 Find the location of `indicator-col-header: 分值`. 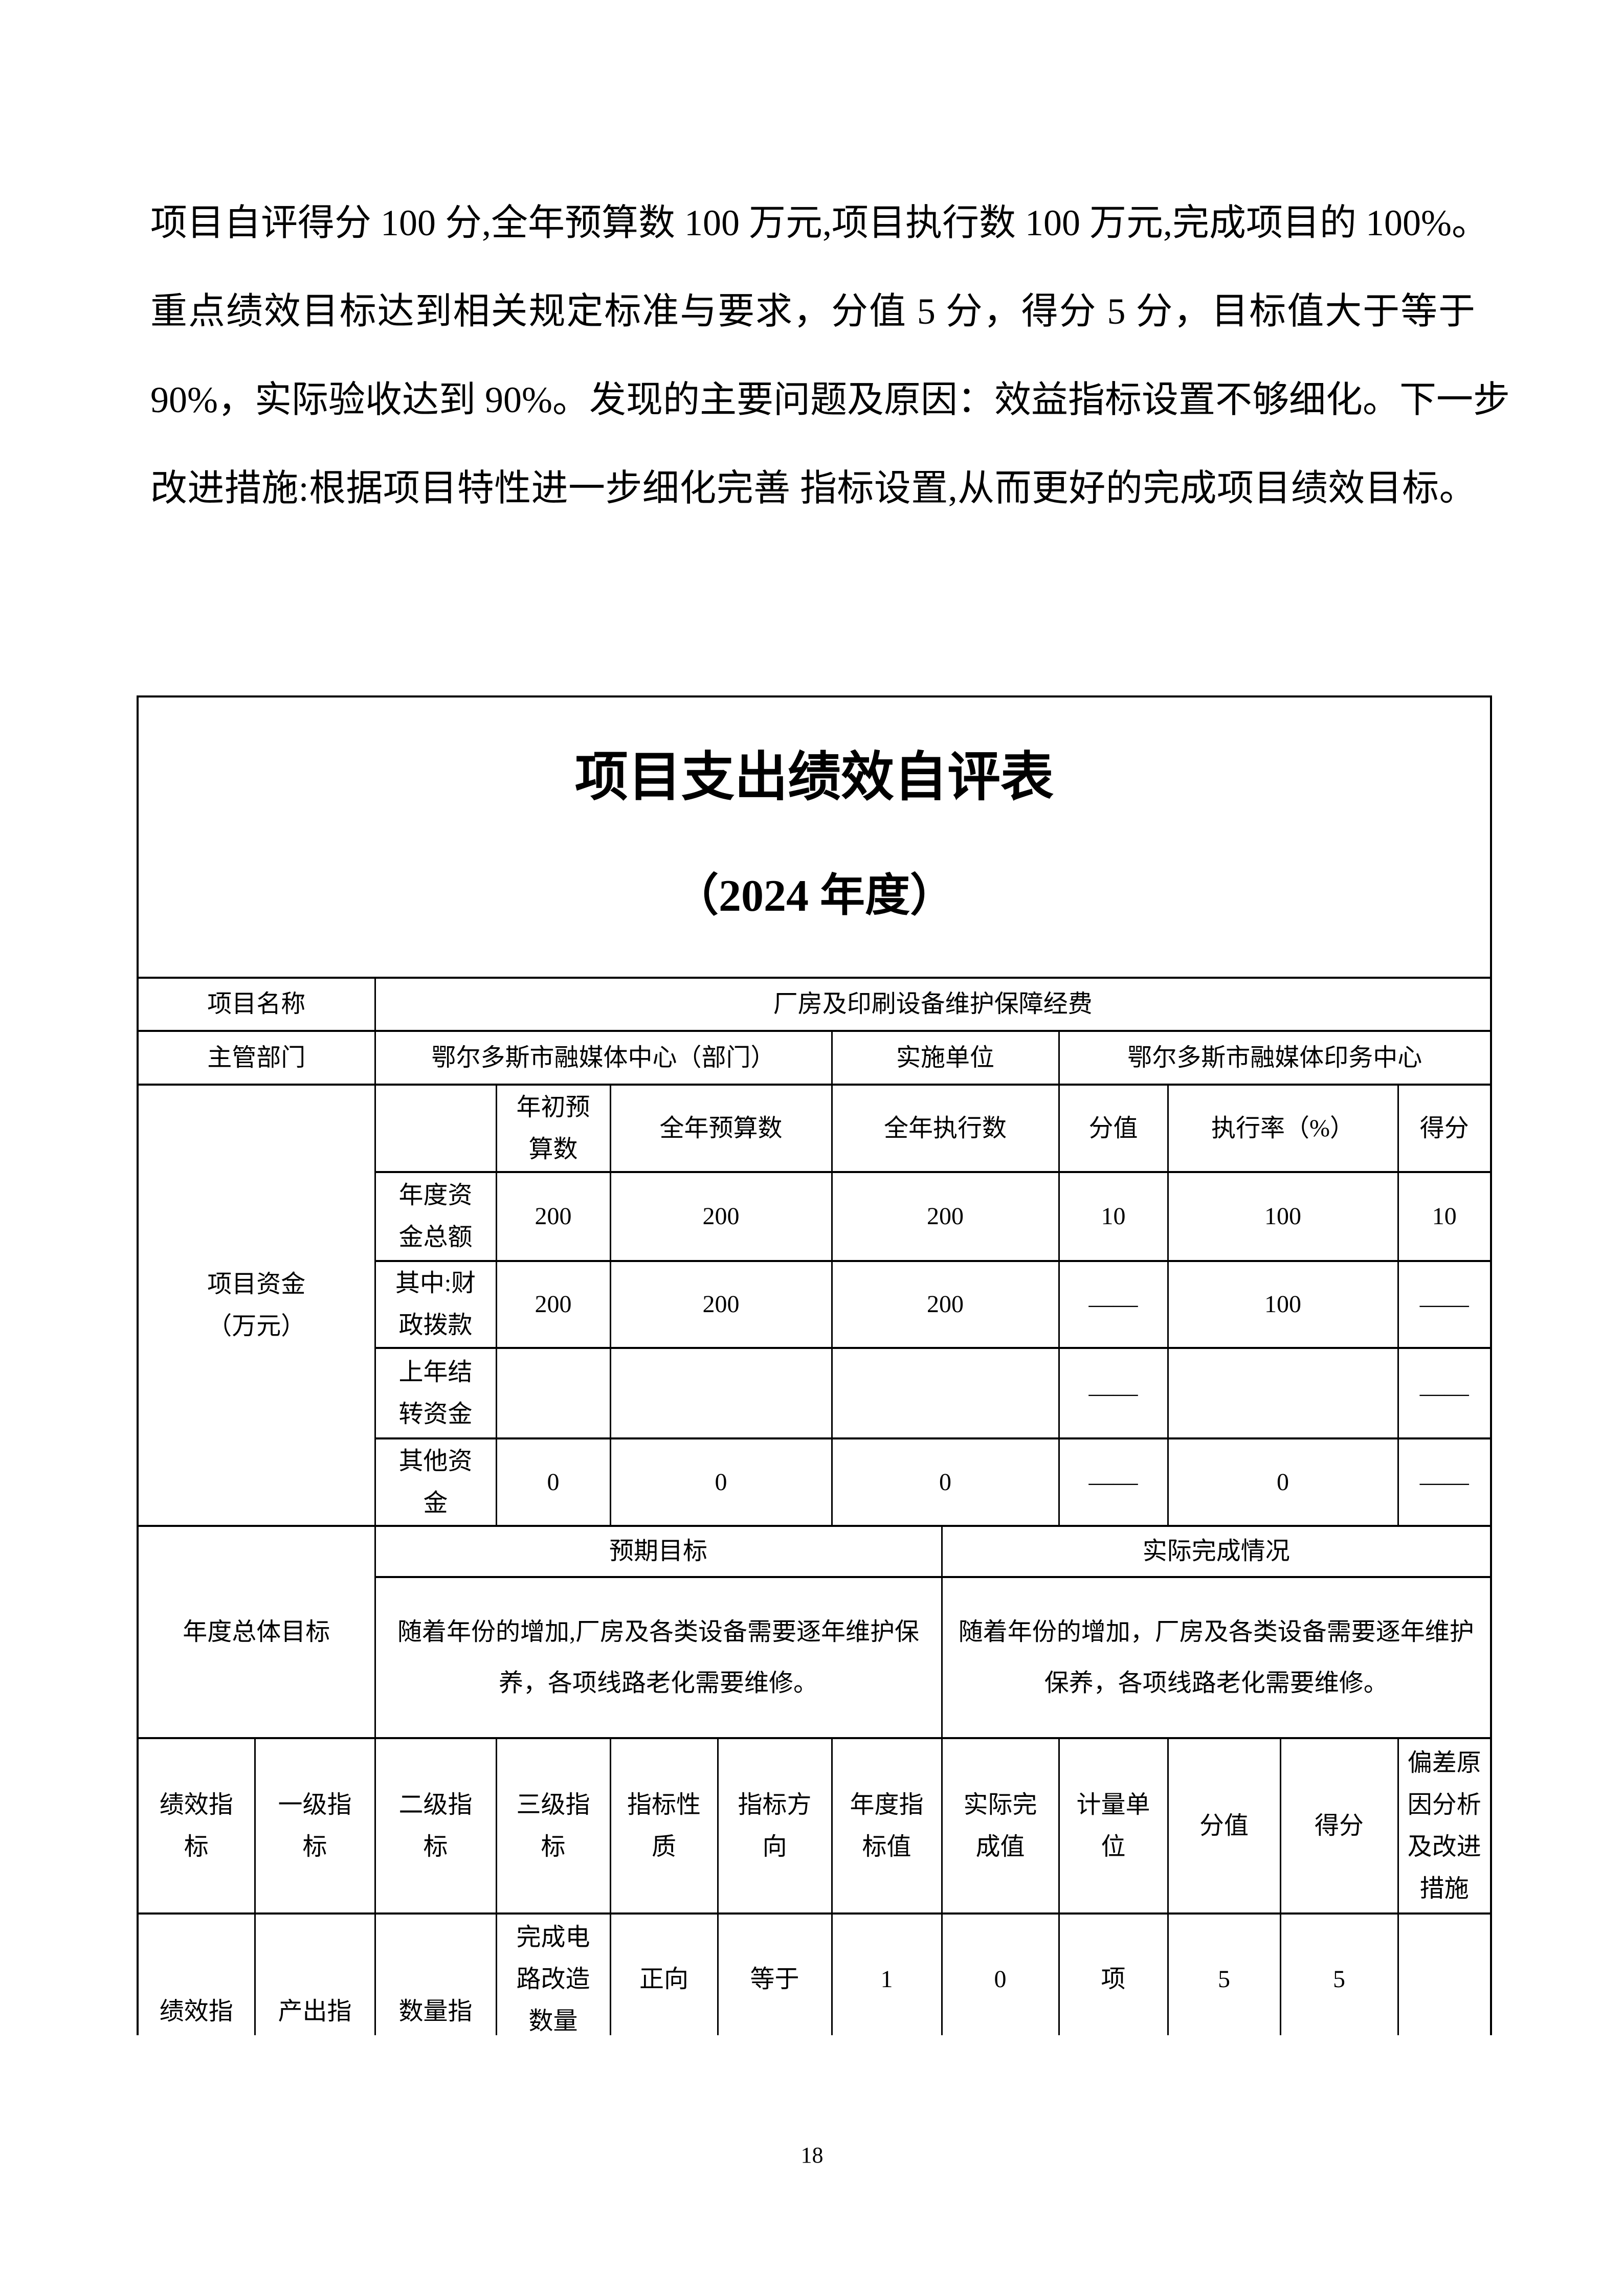

indicator-col-header: 分值 is located at coordinates (1224, 1826).